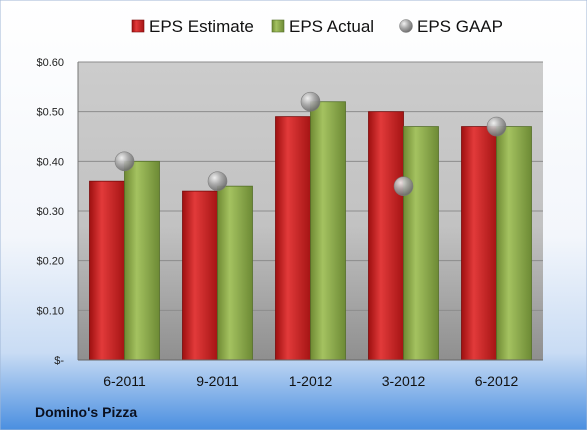 This screenshot has width=587, height=430. What do you see at coordinates (124, 381) in the screenshot?
I see `x-tick-label: 6-2011` at bounding box center [124, 381].